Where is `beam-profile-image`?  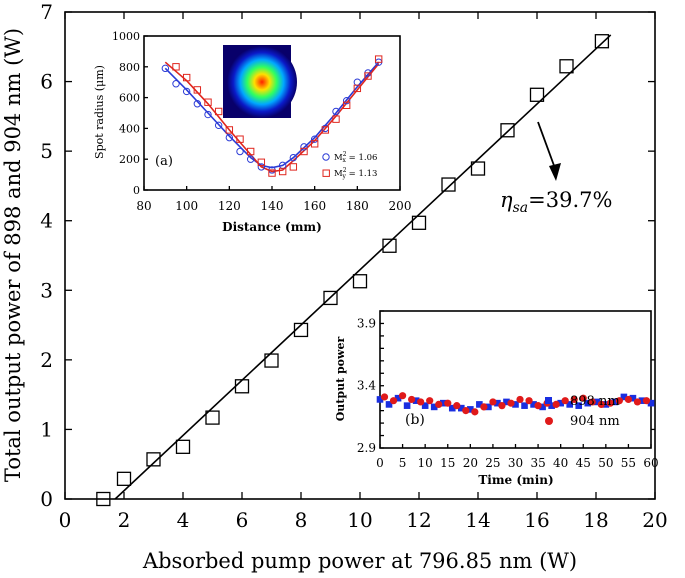
beam-profile-image is located at coordinates (260, 81).